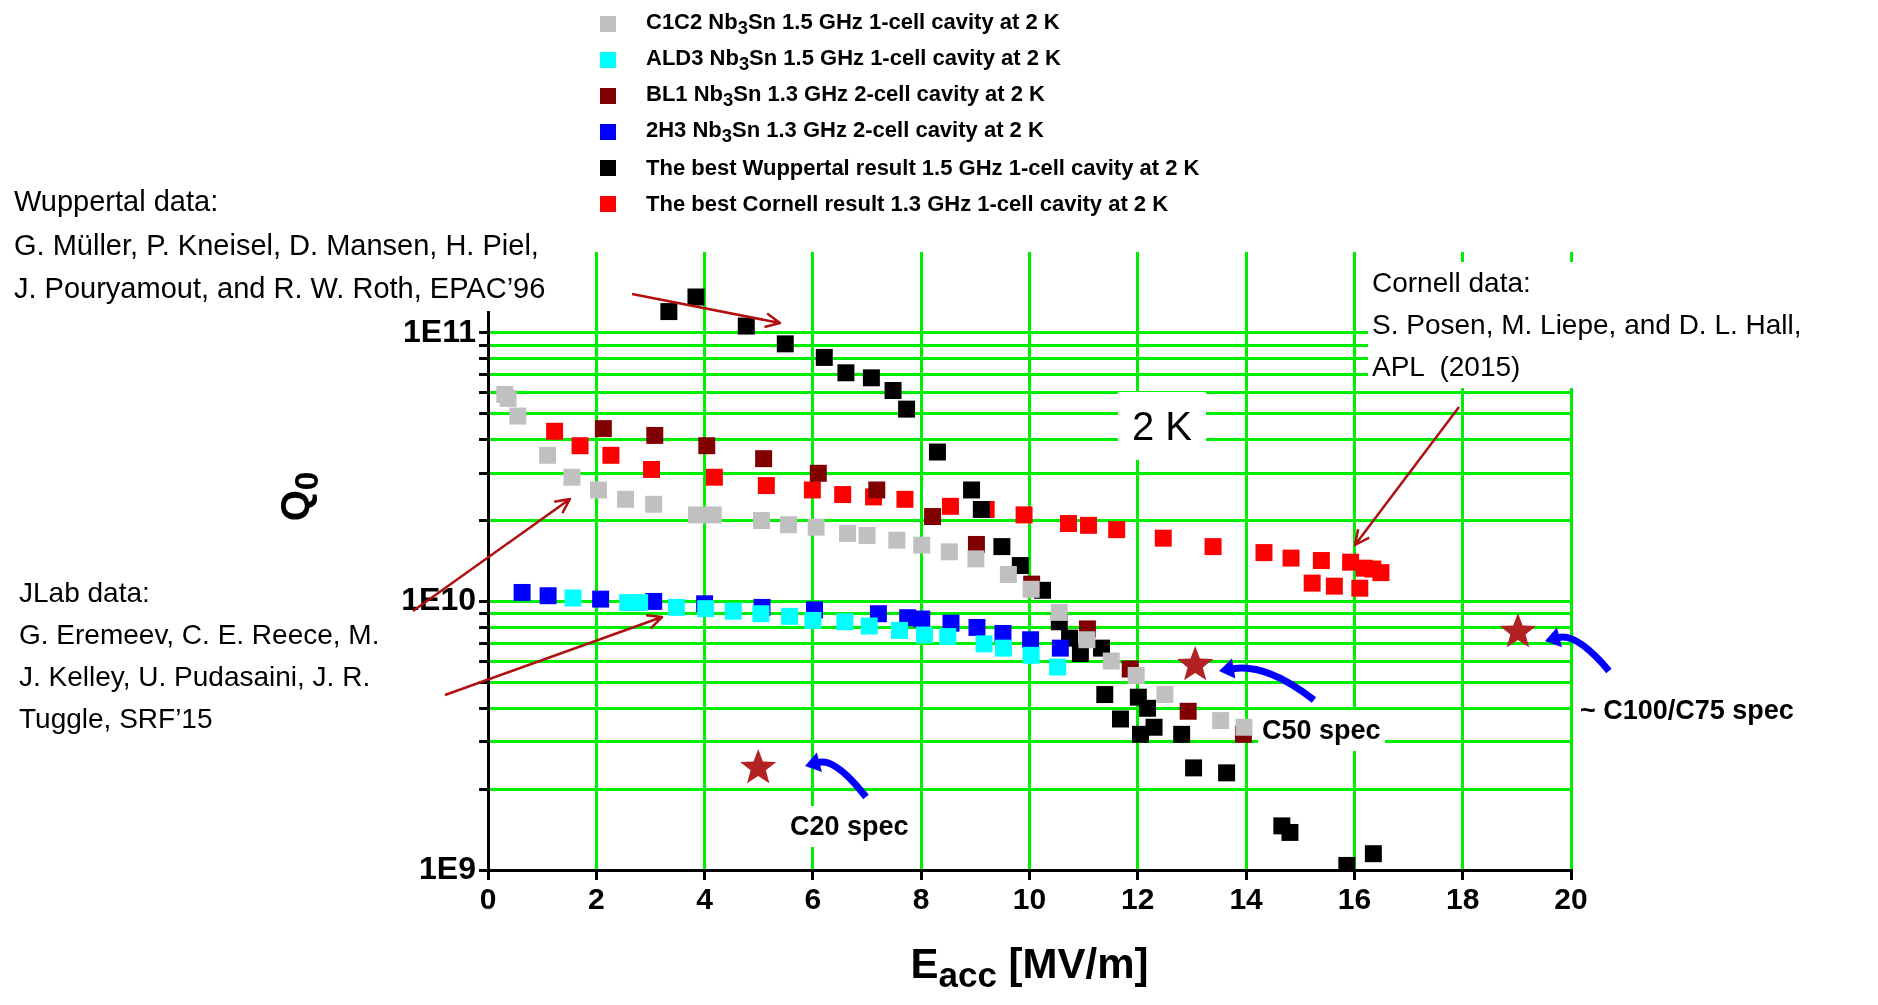  What do you see at coordinates (488, 899) in the screenshot?
I see `x-tick-label: 0` at bounding box center [488, 899].